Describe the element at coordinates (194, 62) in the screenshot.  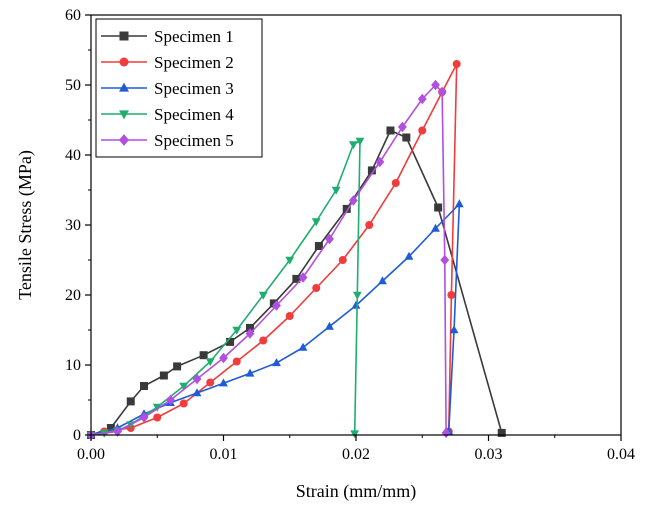
I see `legend-label: Specimen 2` at that location.